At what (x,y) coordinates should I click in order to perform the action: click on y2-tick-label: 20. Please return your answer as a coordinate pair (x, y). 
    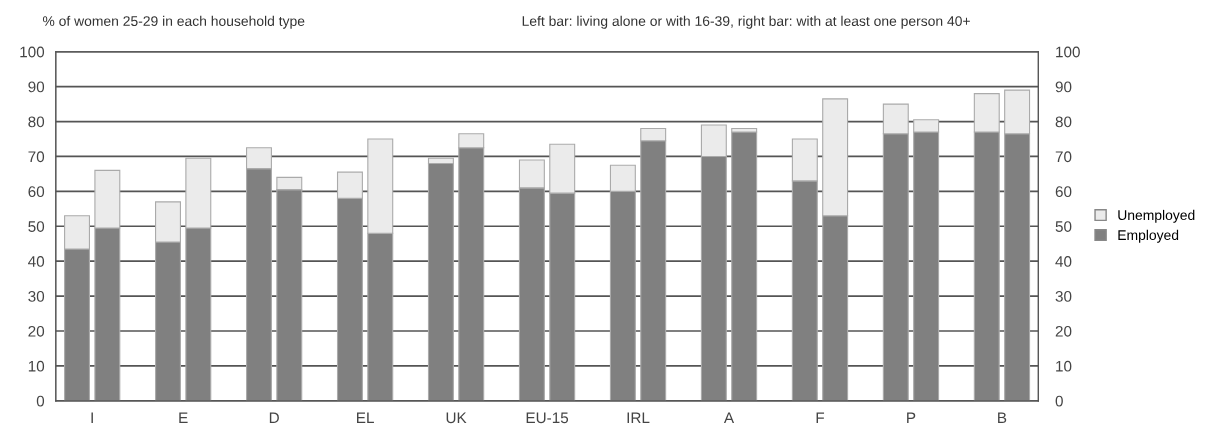
    Looking at the image, I should click on (1063, 331).